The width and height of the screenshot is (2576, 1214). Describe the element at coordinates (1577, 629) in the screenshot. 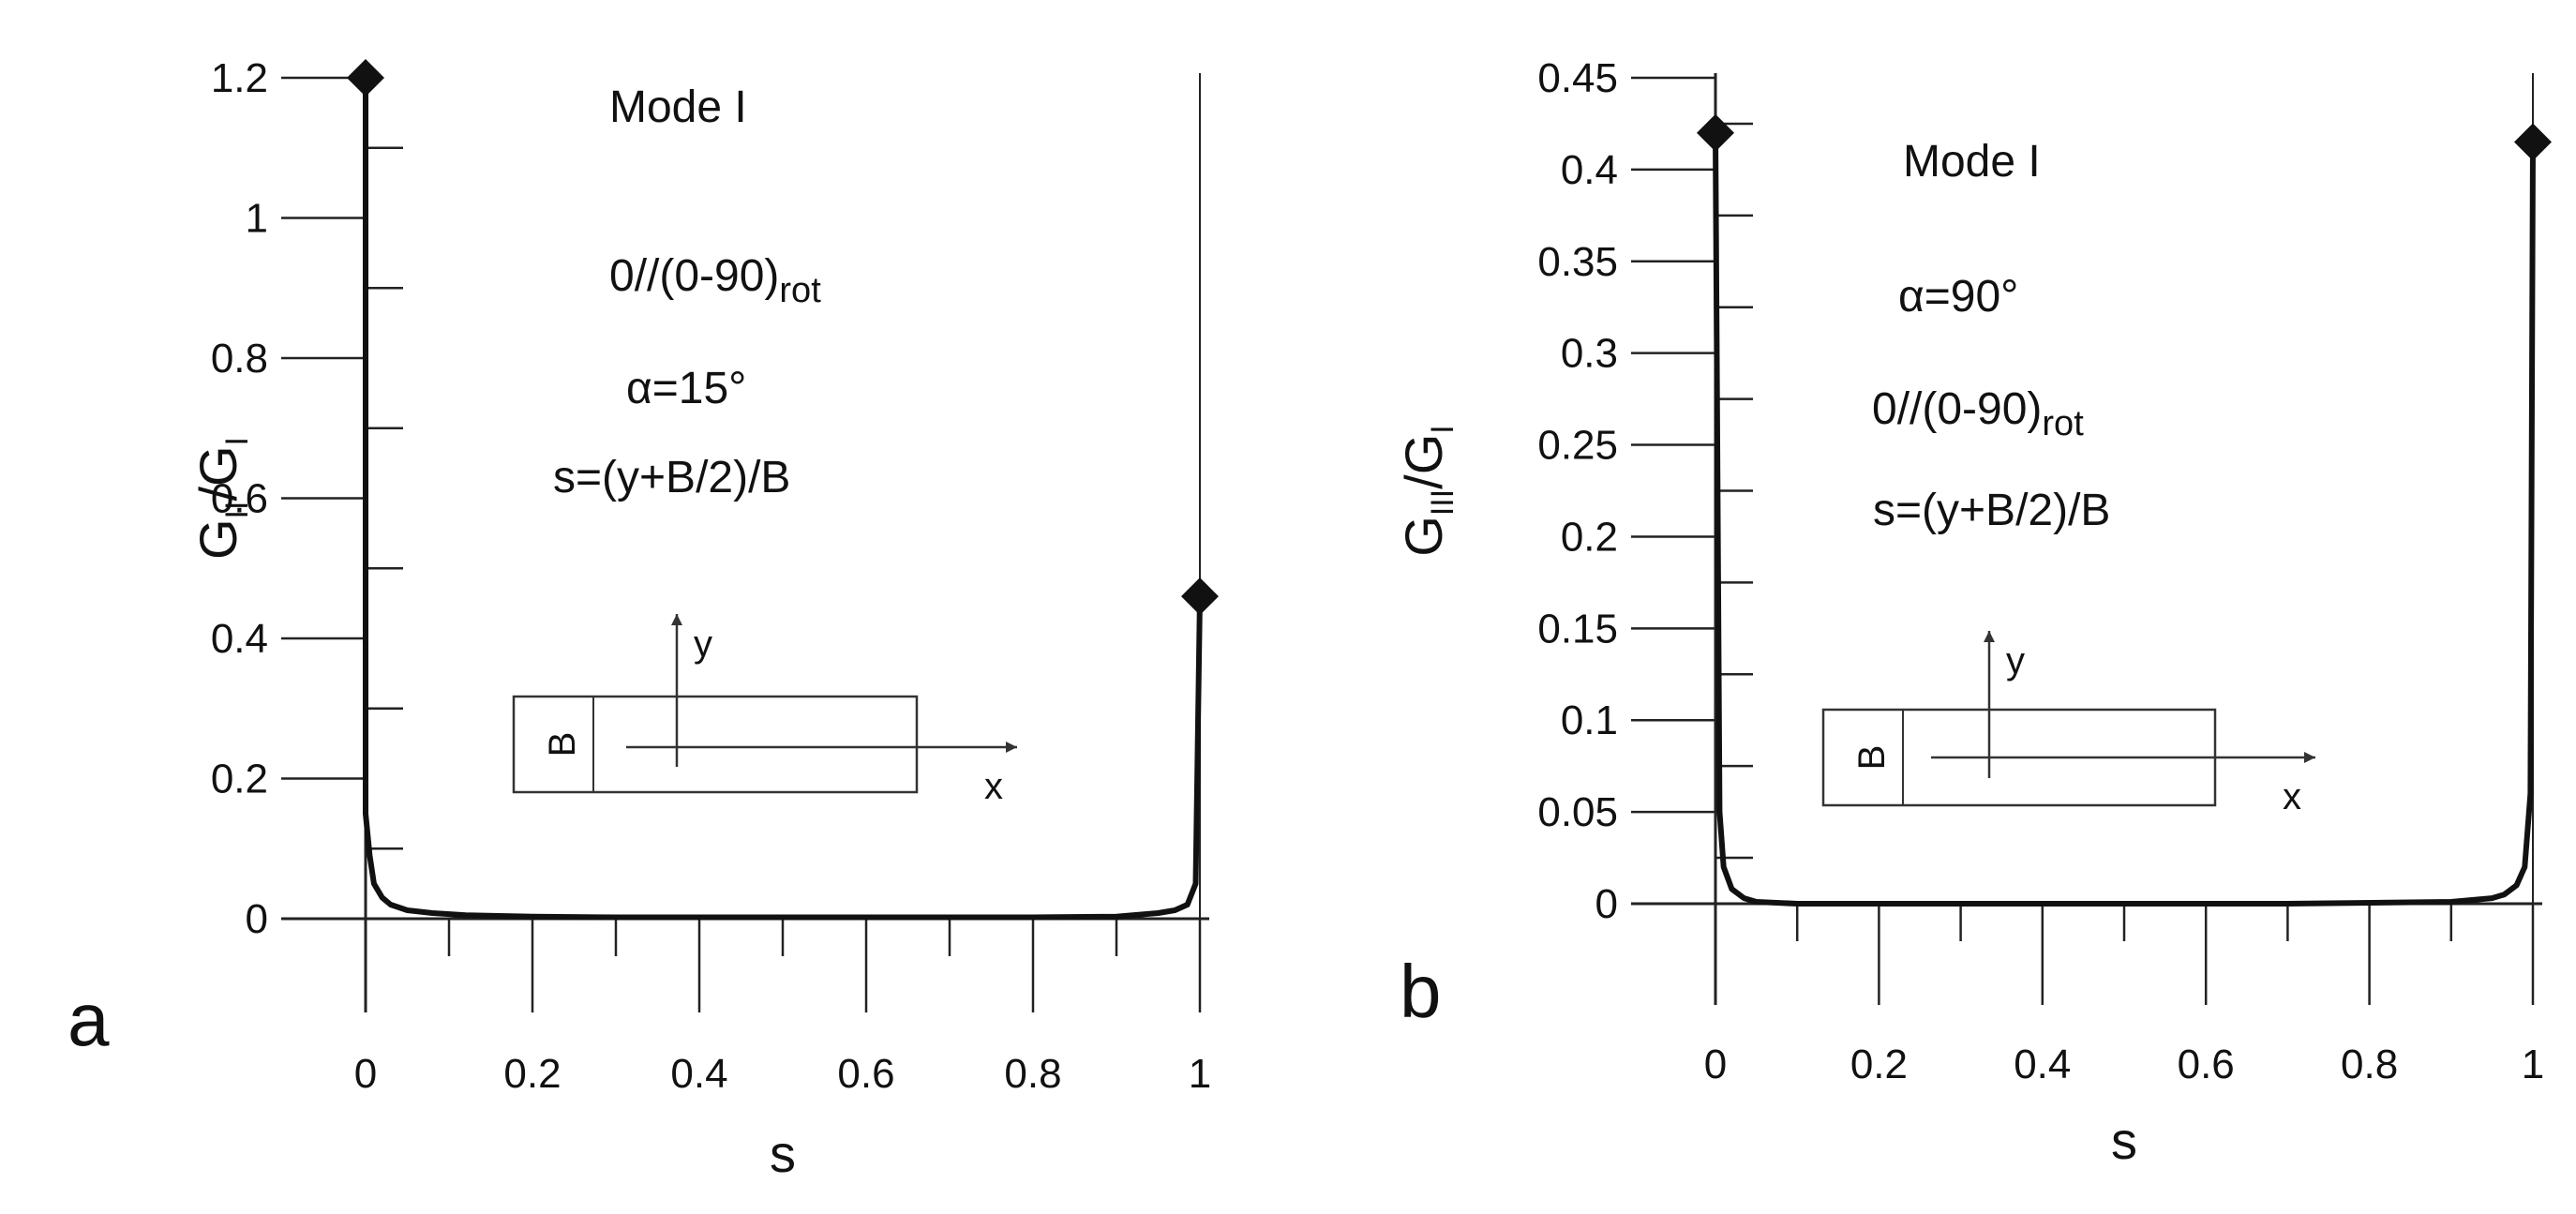

I see `y-tick-label: 0.15` at that location.